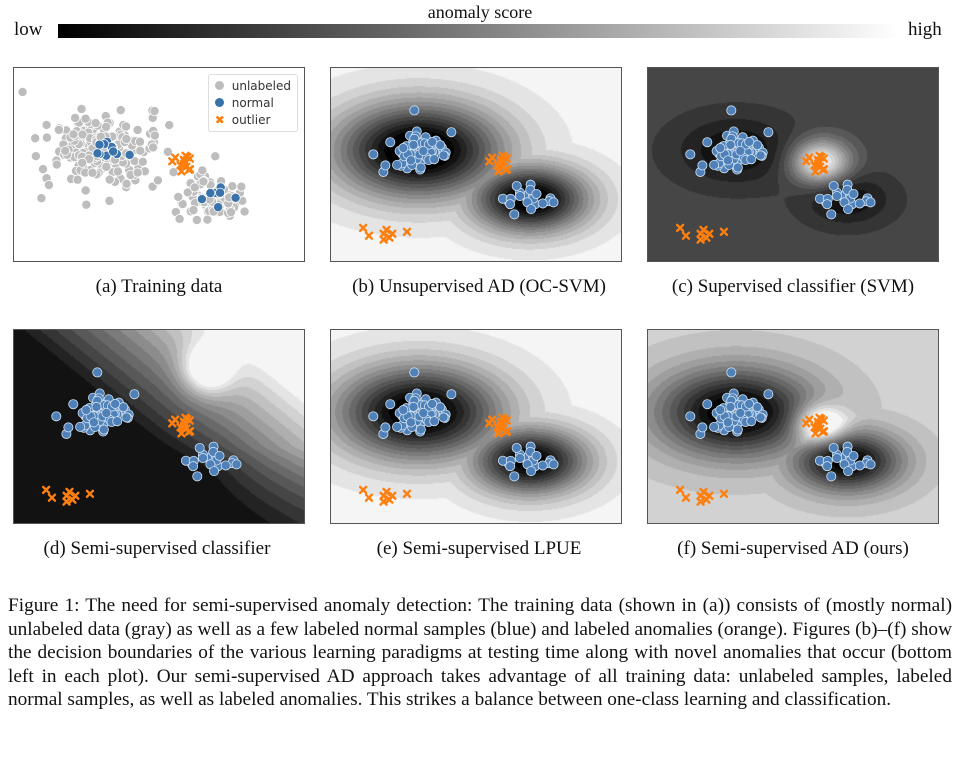  What do you see at coordinates (479, 548) in the screenshot?
I see `panel-caption-e: (e) Semi-supervised LPUE` at bounding box center [479, 548].